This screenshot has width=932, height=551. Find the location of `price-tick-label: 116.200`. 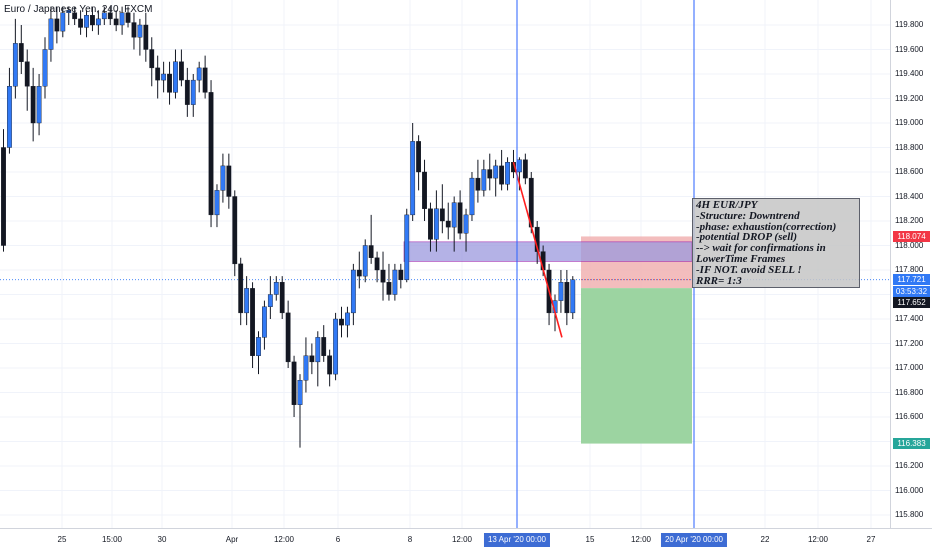

price-tick-label: 116.200 is located at coordinates (909, 465).